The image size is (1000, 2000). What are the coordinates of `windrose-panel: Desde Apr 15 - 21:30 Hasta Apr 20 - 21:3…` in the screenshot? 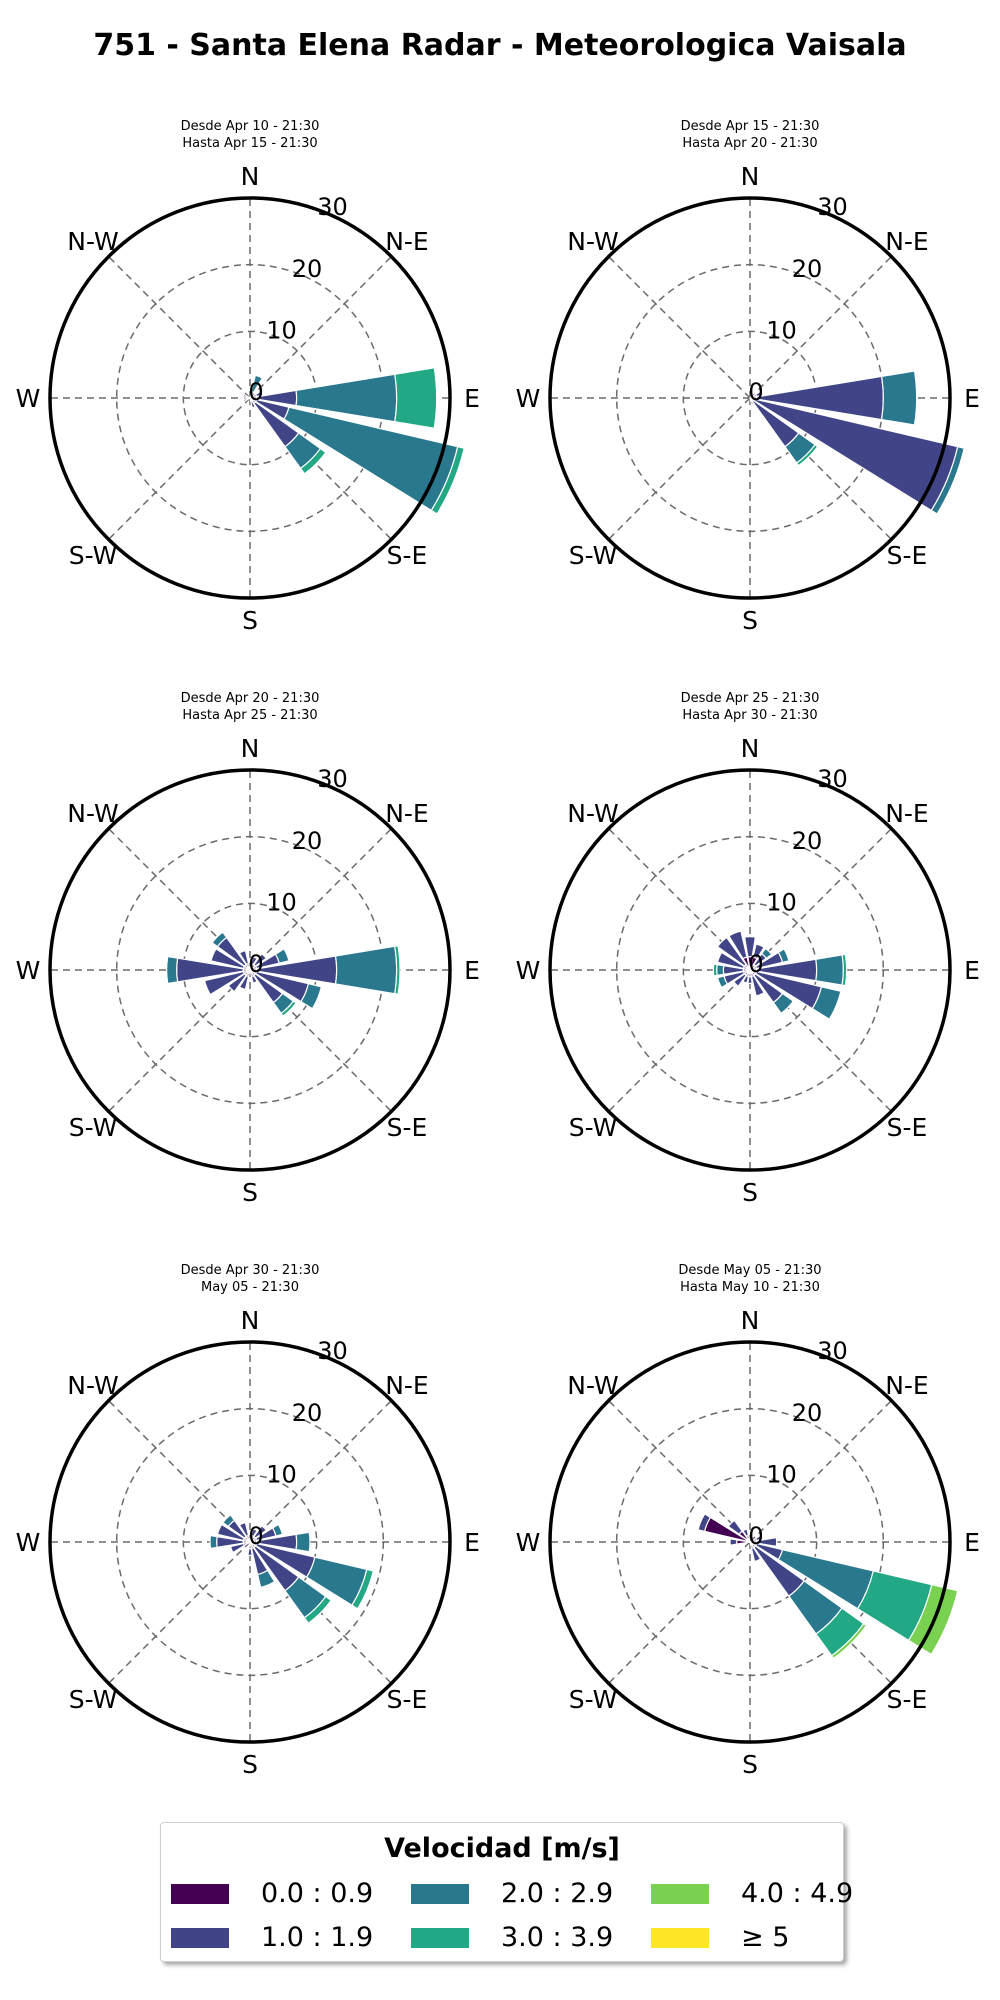 It's located at (750, 398).